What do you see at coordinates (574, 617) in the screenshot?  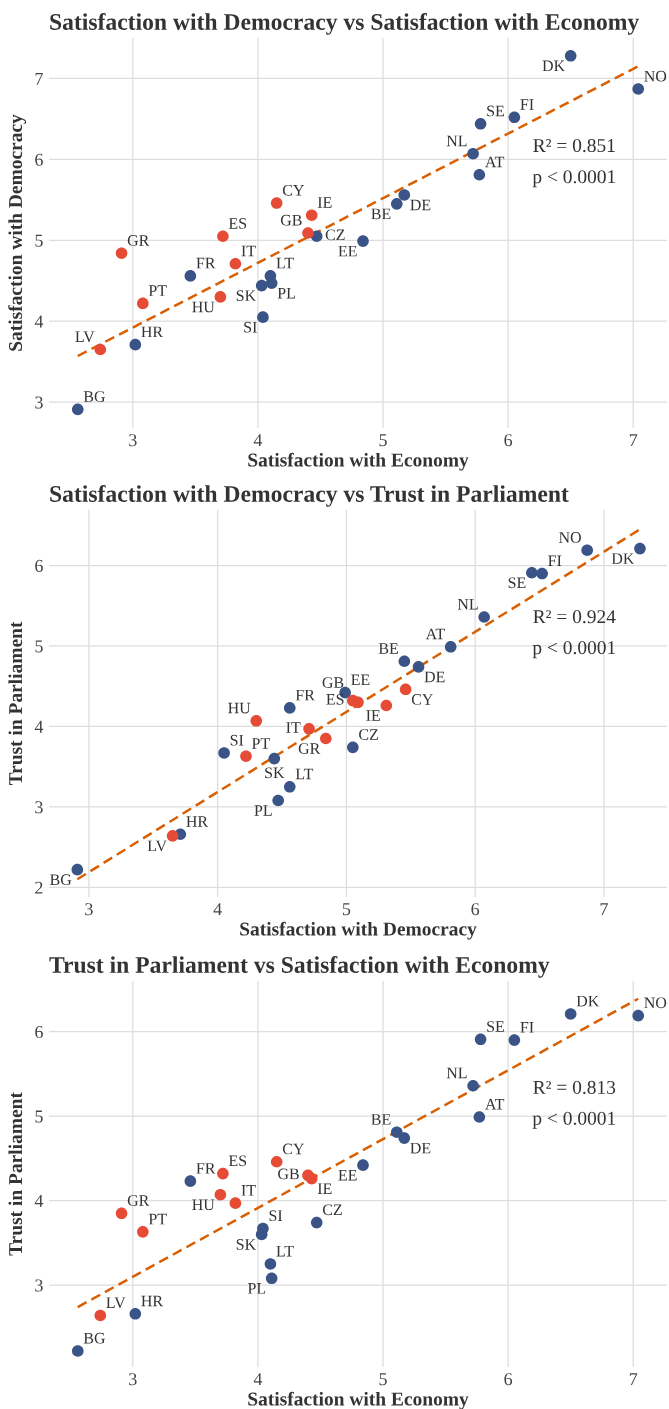 I see `annotation: R² = 0.924` at bounding box center [574, 617].